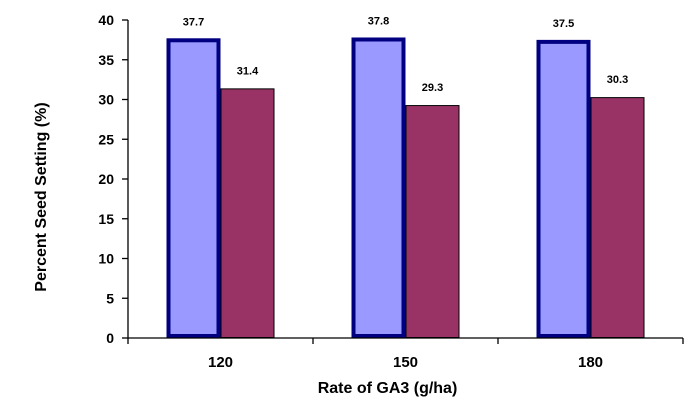 This screenshot has height=398, width=685. Describe the element at coordinates (106, 179) in the screenshot. I see `y-tick-label: 20` at that location.